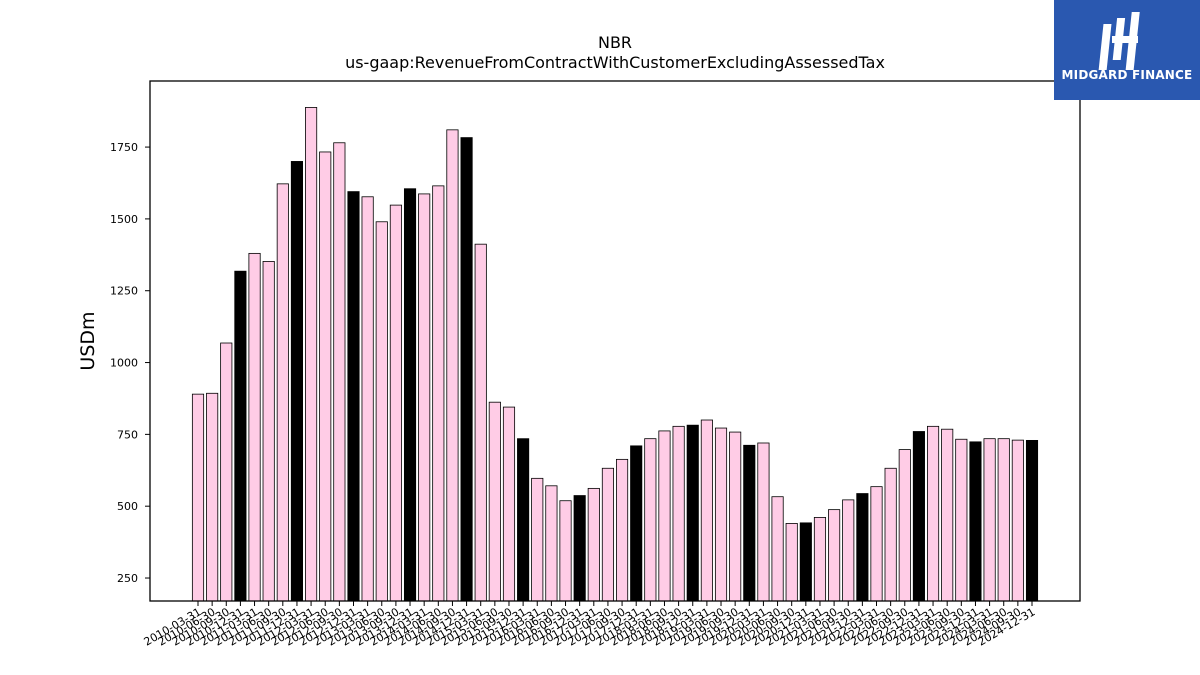  Describe the element at coordinates (1119, 41) in the screenshot. I see `brand-mark-icon` at that location.